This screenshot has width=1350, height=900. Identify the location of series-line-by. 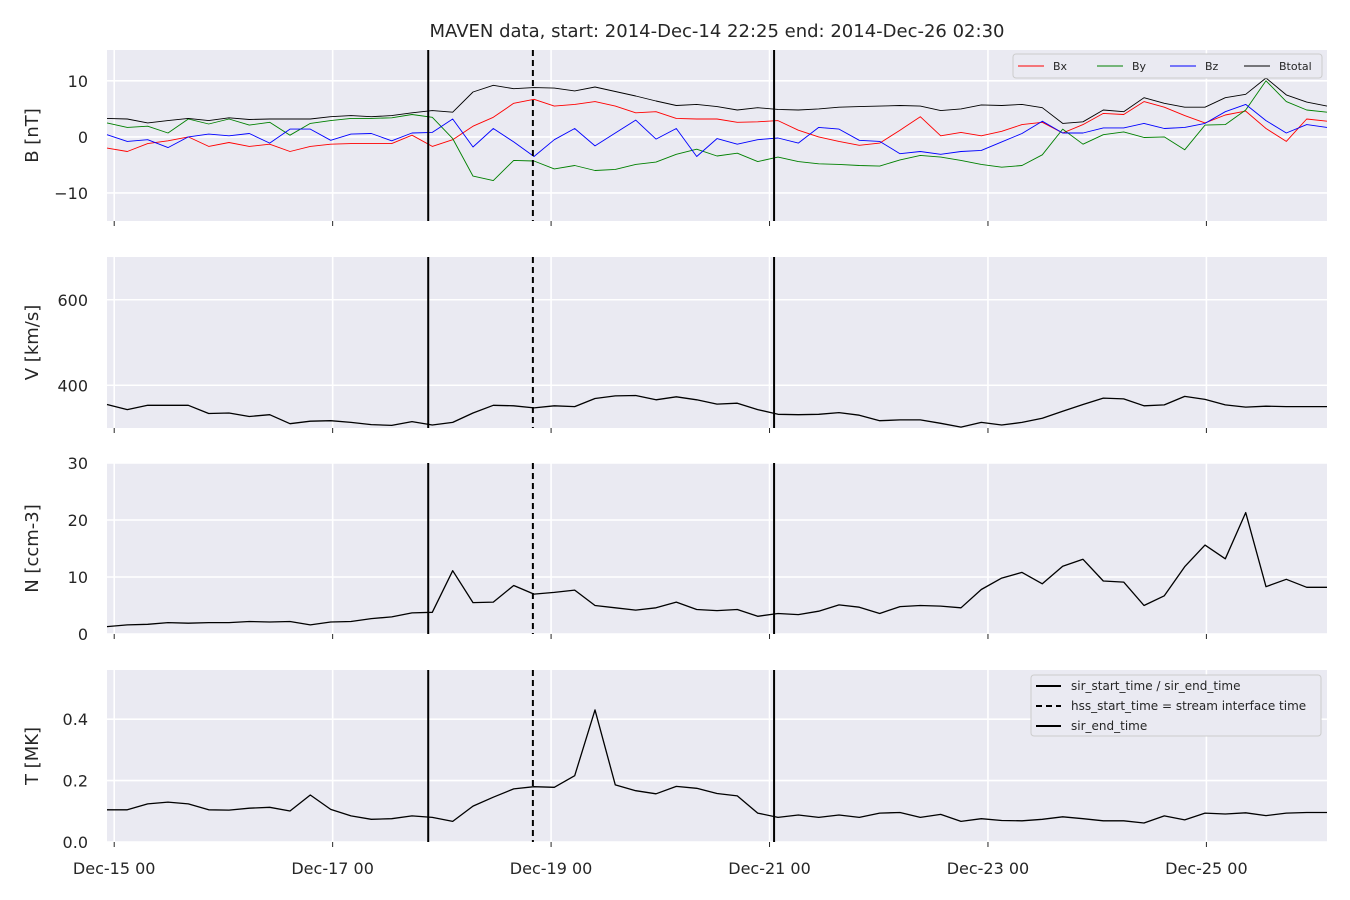
(717, 131).